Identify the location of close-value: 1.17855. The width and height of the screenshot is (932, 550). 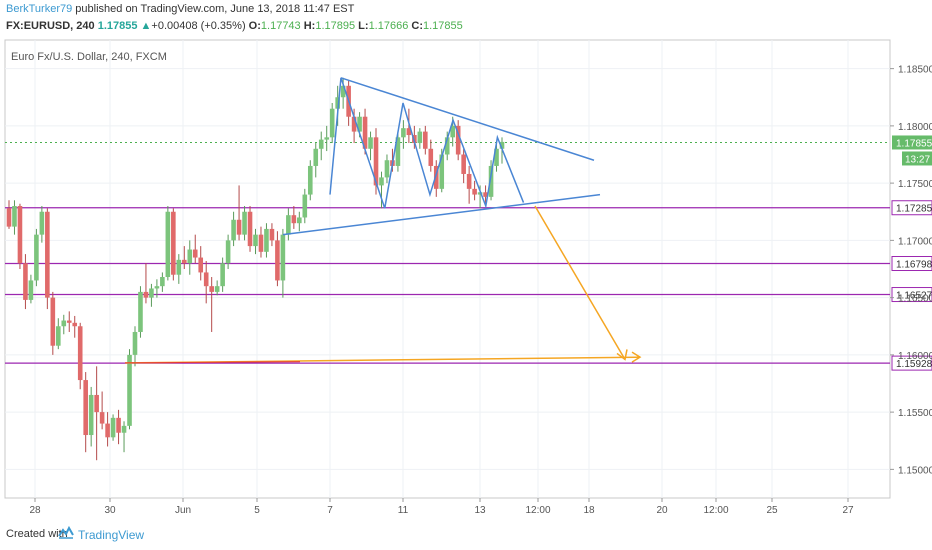
(443, 26).